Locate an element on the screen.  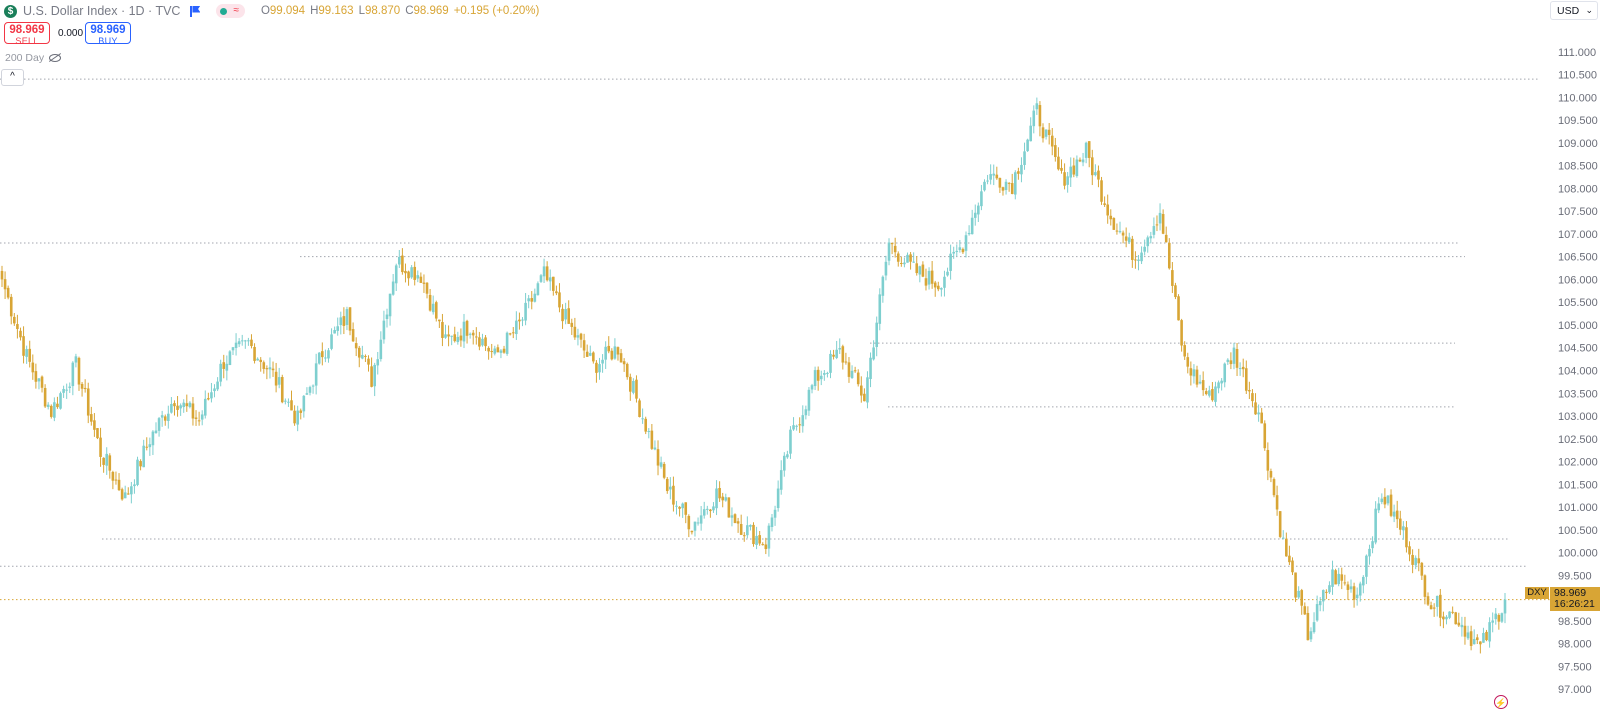
indicator-label: 200 Day is located at coordinates (25, 58).